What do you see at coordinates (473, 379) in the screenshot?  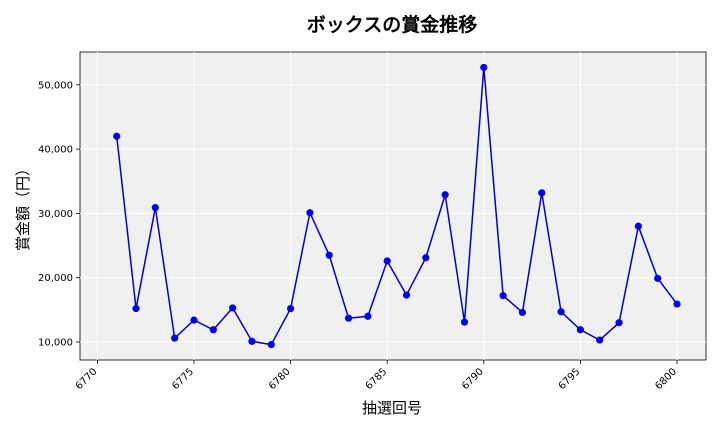 I see `x-tick-label: 6790` at bounding box center [473, 379].